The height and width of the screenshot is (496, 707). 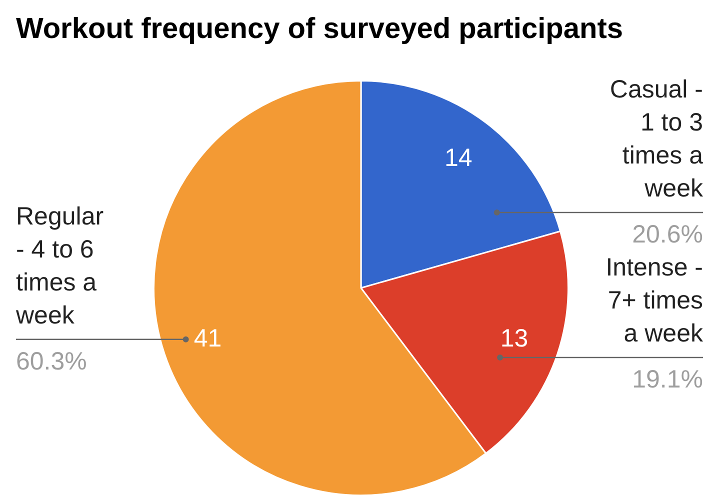 What do you see at coordinates (667, 234) in the screenshot?
I see `text: 20.6%` at bounding box center [667, 234].